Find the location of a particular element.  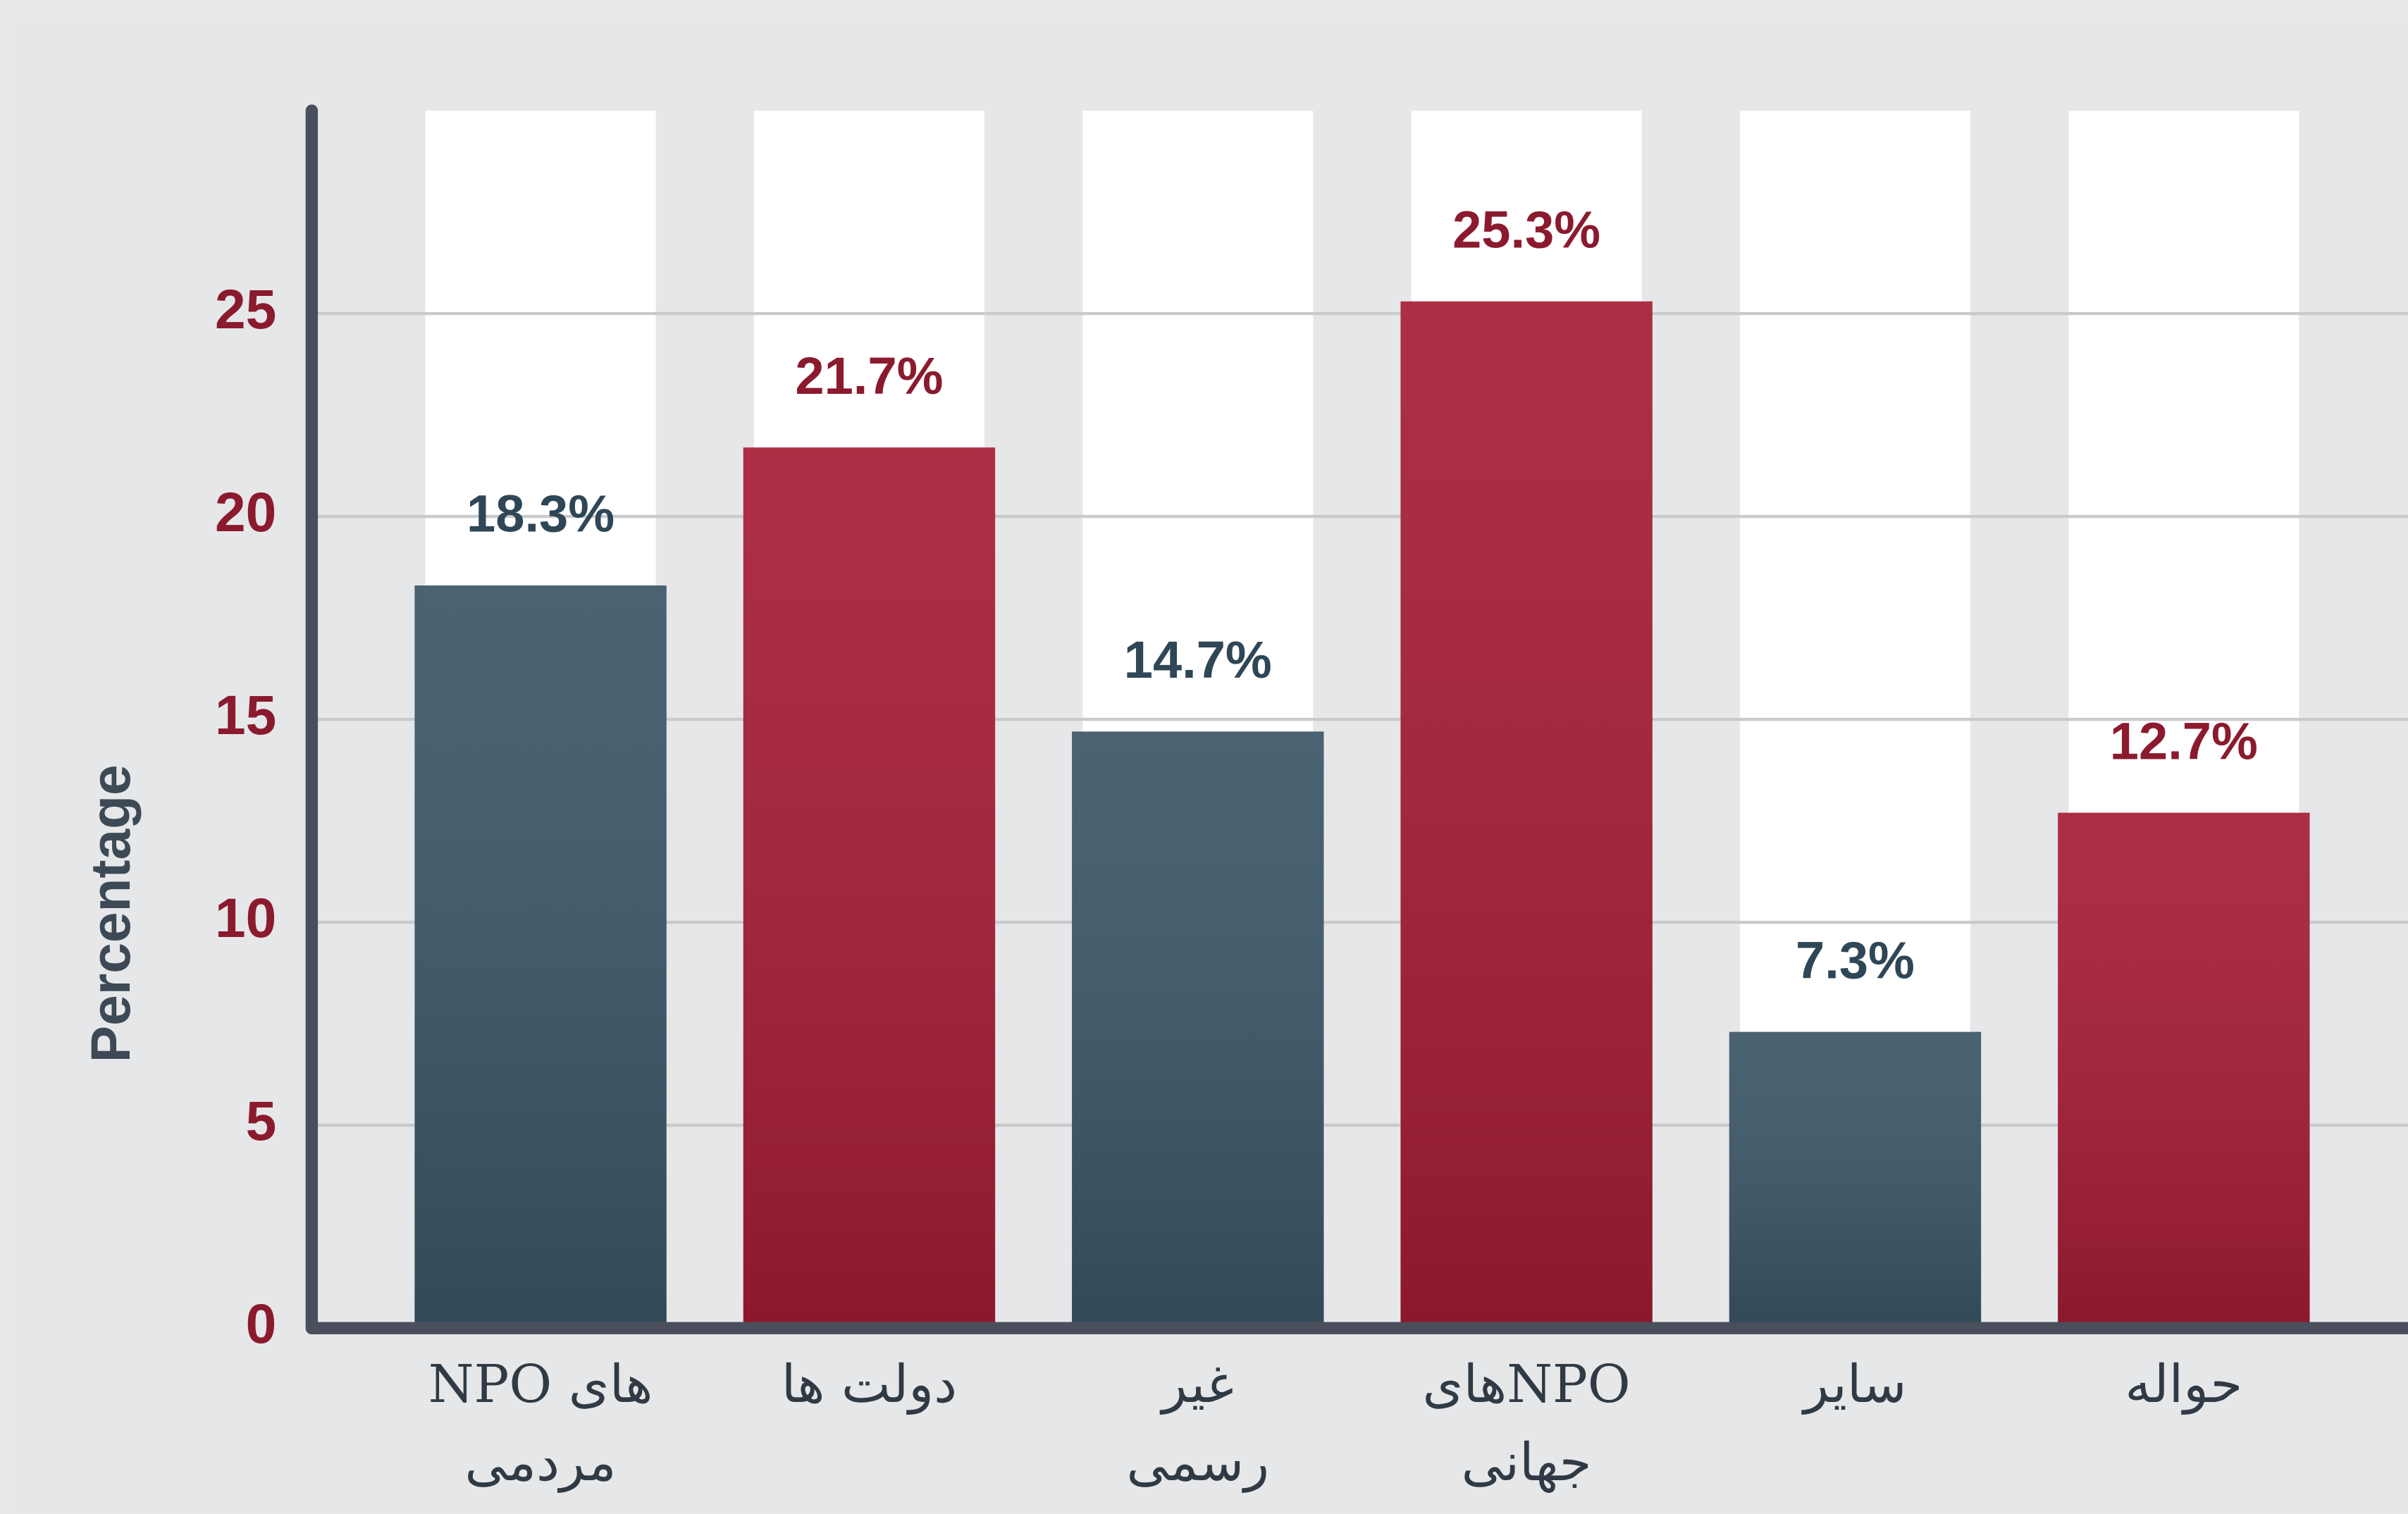

value-label: 7.3% is located at coordinates (1855, 960).